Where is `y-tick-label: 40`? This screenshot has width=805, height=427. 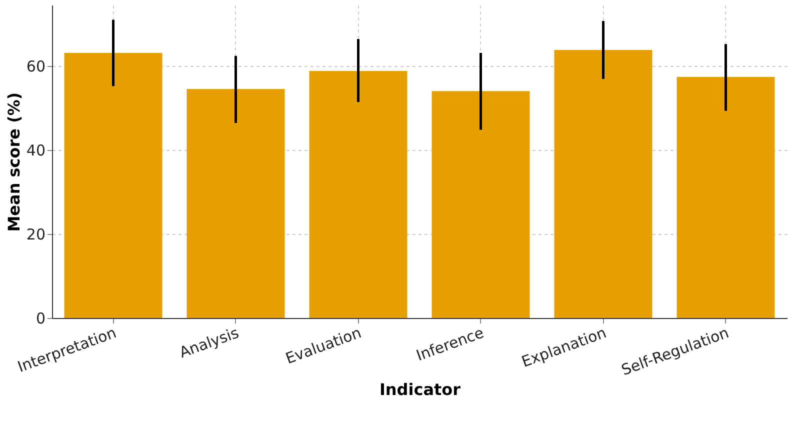
y-tick-label: 40 is located at coordinates (36, 150).